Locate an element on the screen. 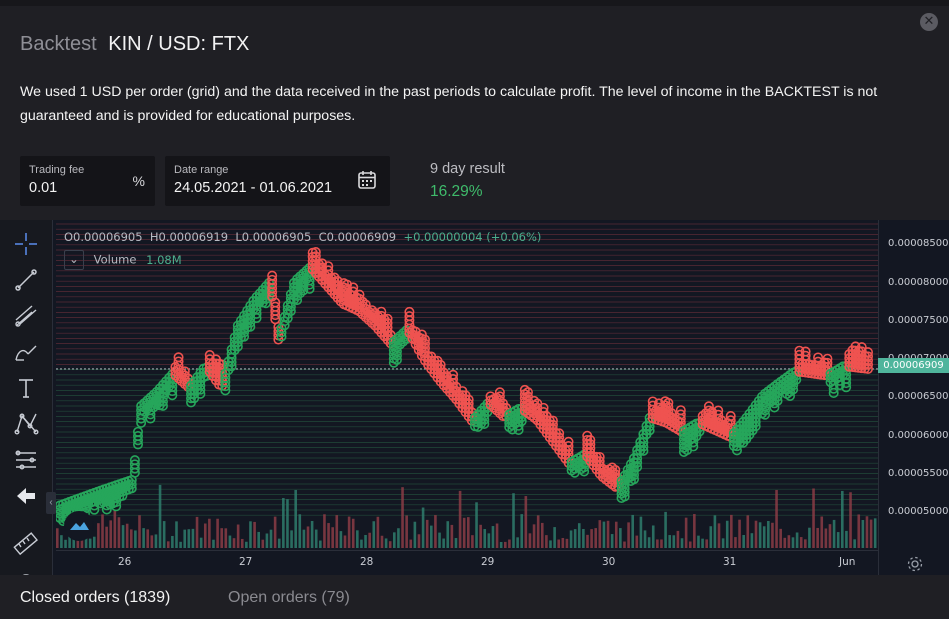  trend-line-icon is located at coordinates (26, 280).